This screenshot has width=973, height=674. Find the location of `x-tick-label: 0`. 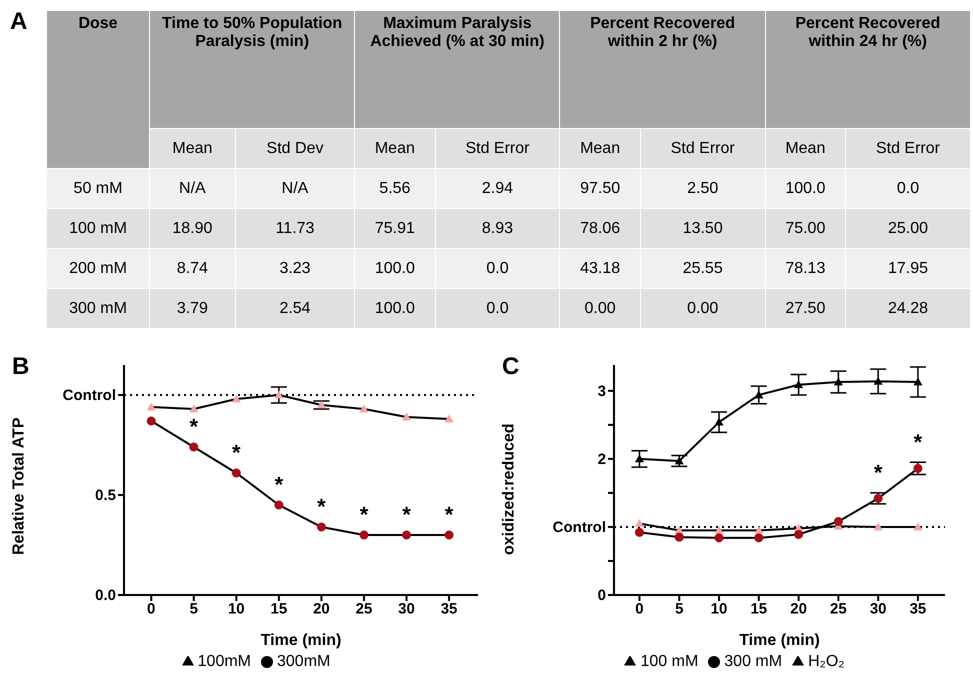

x-tick-label: 0 is located at coordinates (151, 609).